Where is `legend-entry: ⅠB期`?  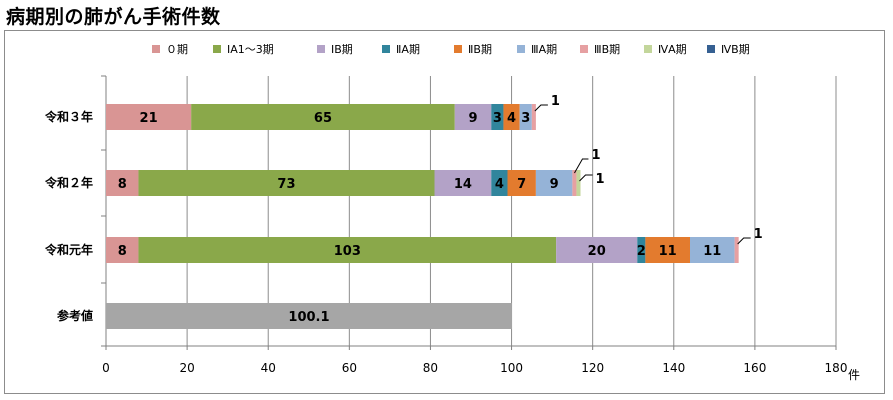
legend-entry: ⅠB期 is located at coordinates (342, 49).